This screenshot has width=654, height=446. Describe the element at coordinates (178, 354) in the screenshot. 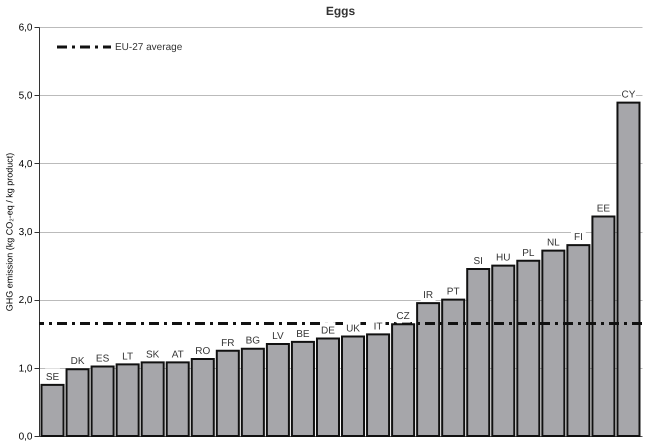

I see `x-tick-label: AT` at that location.